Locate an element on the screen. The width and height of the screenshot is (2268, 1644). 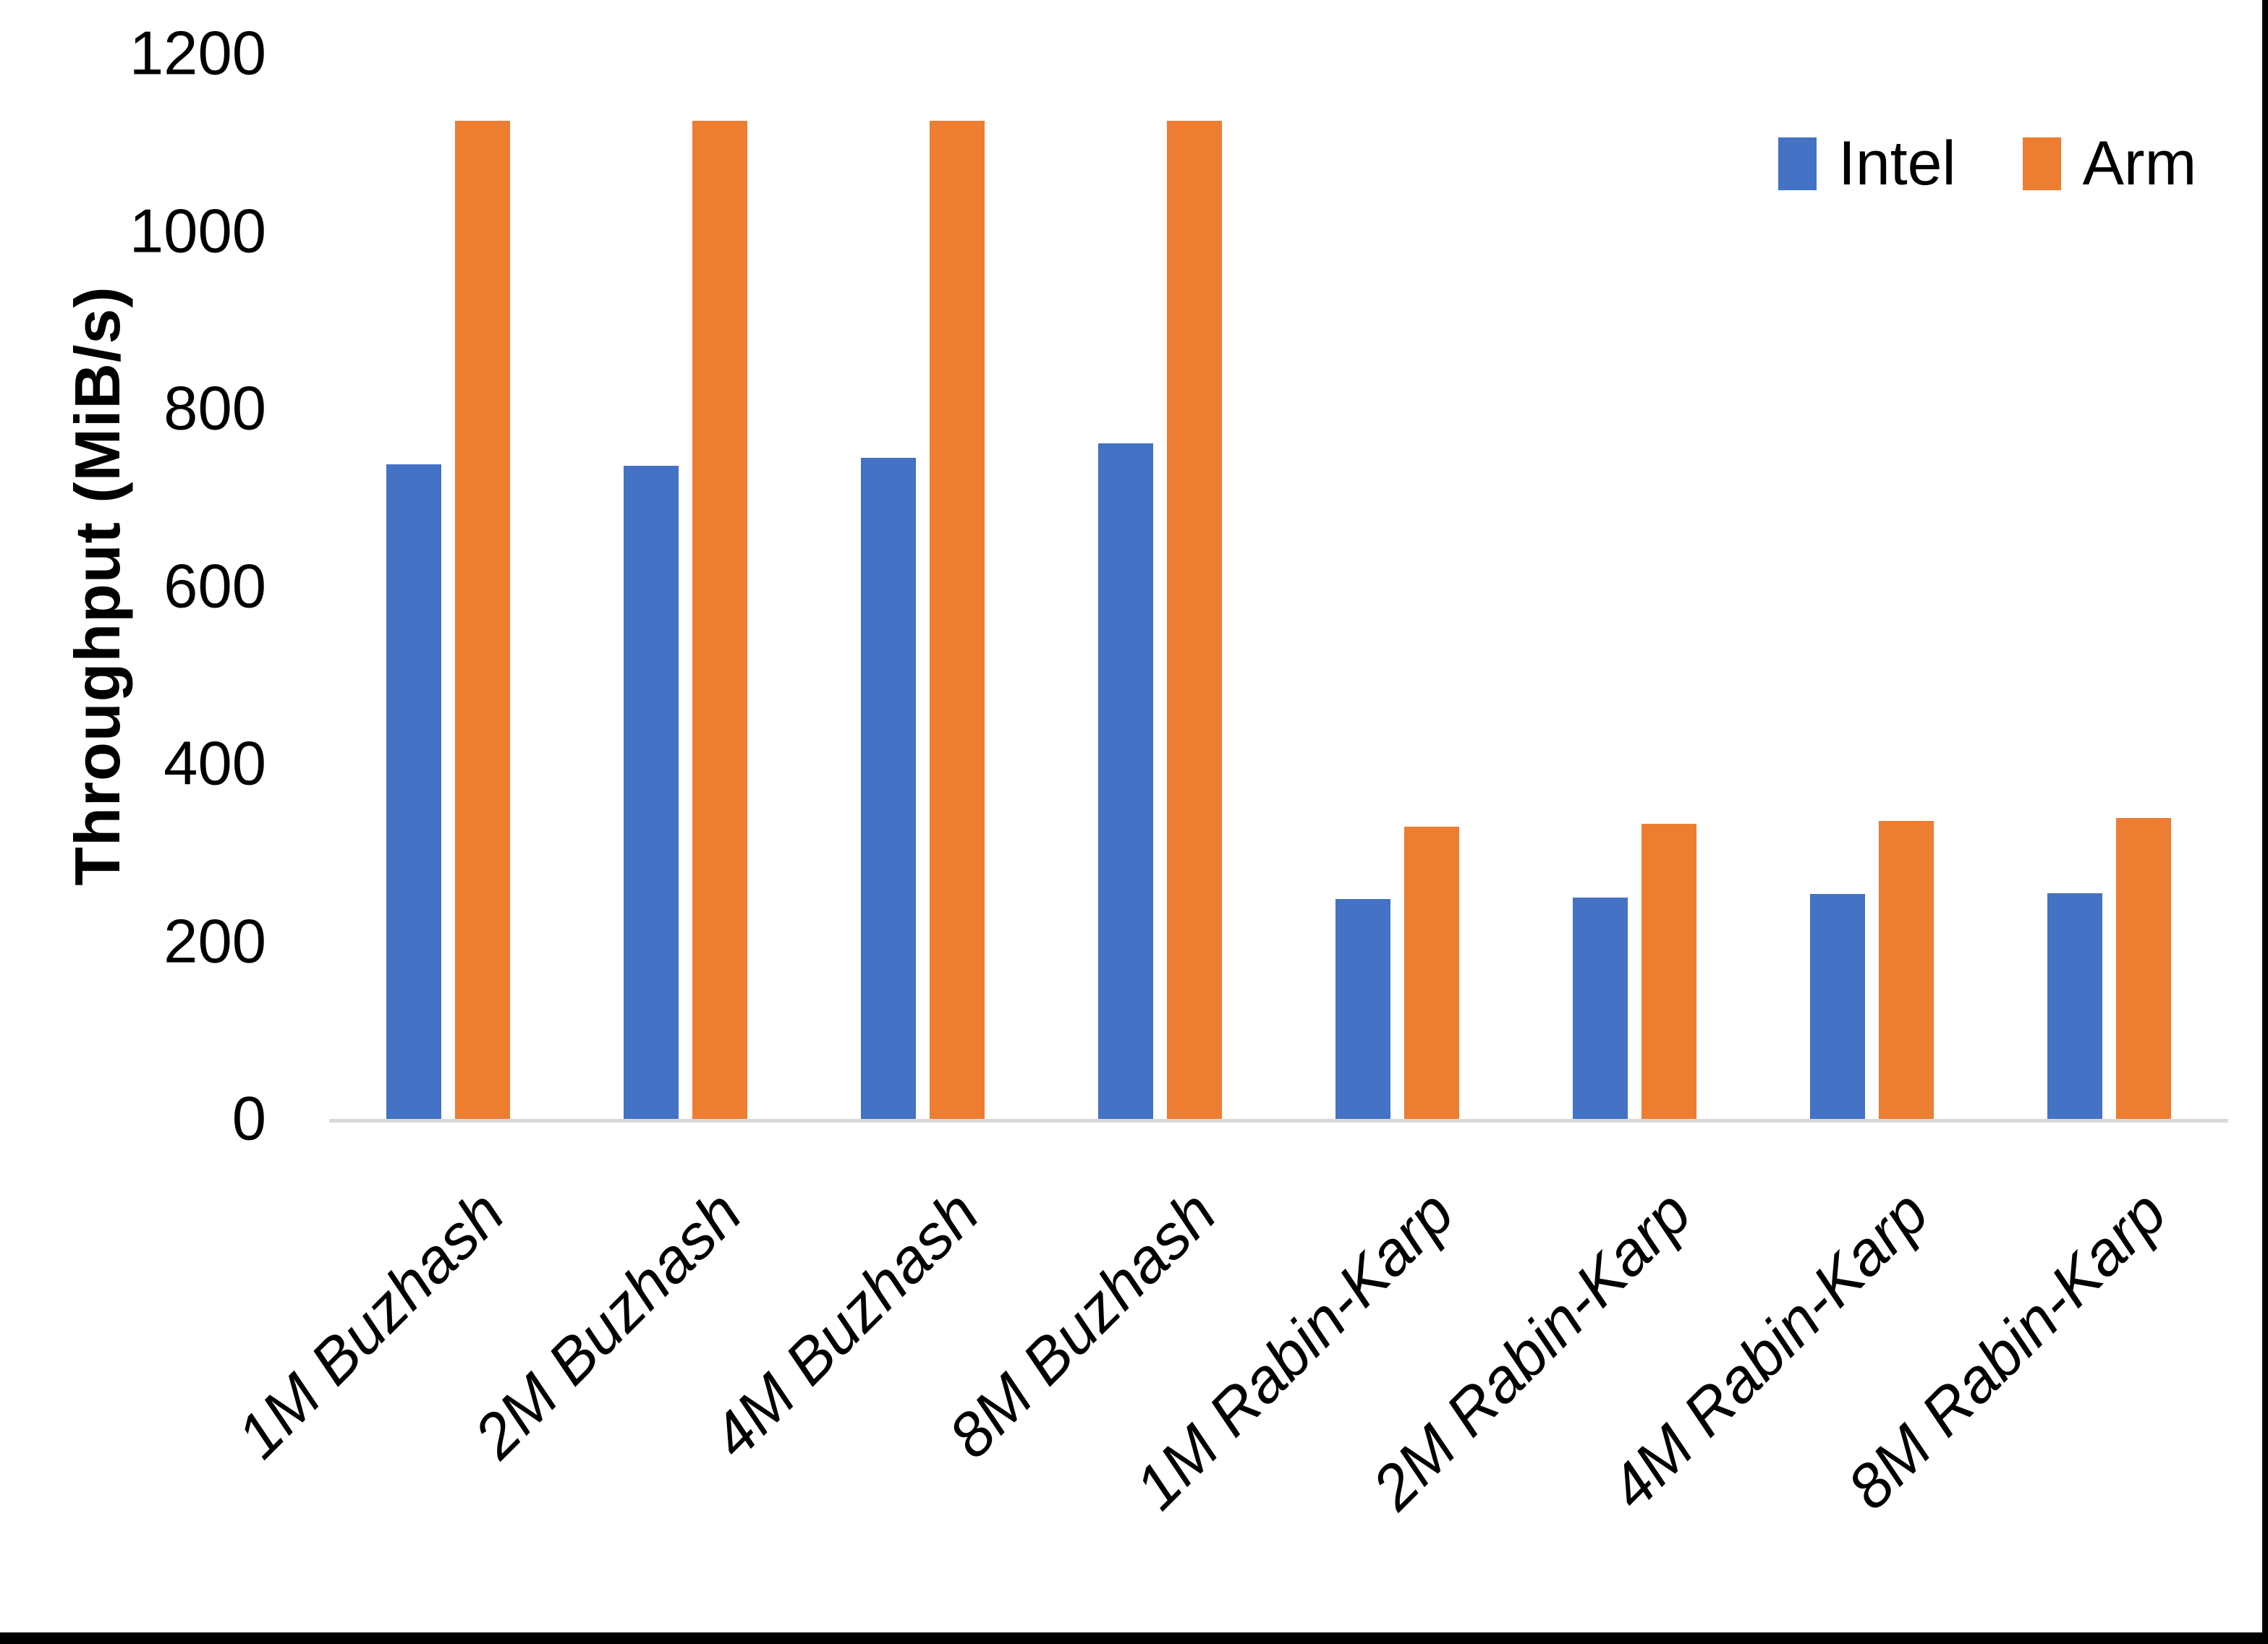
category-group-4m-rabin-karp is located at coordinates (1872, 586).